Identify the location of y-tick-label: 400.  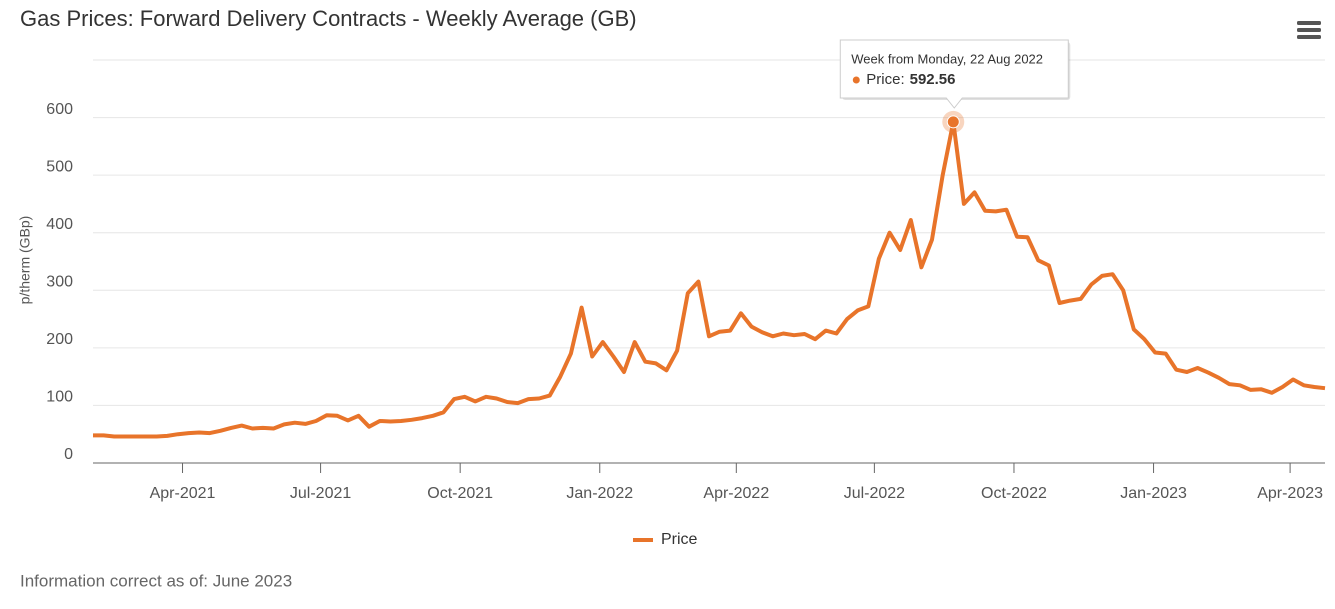
(59, 224).